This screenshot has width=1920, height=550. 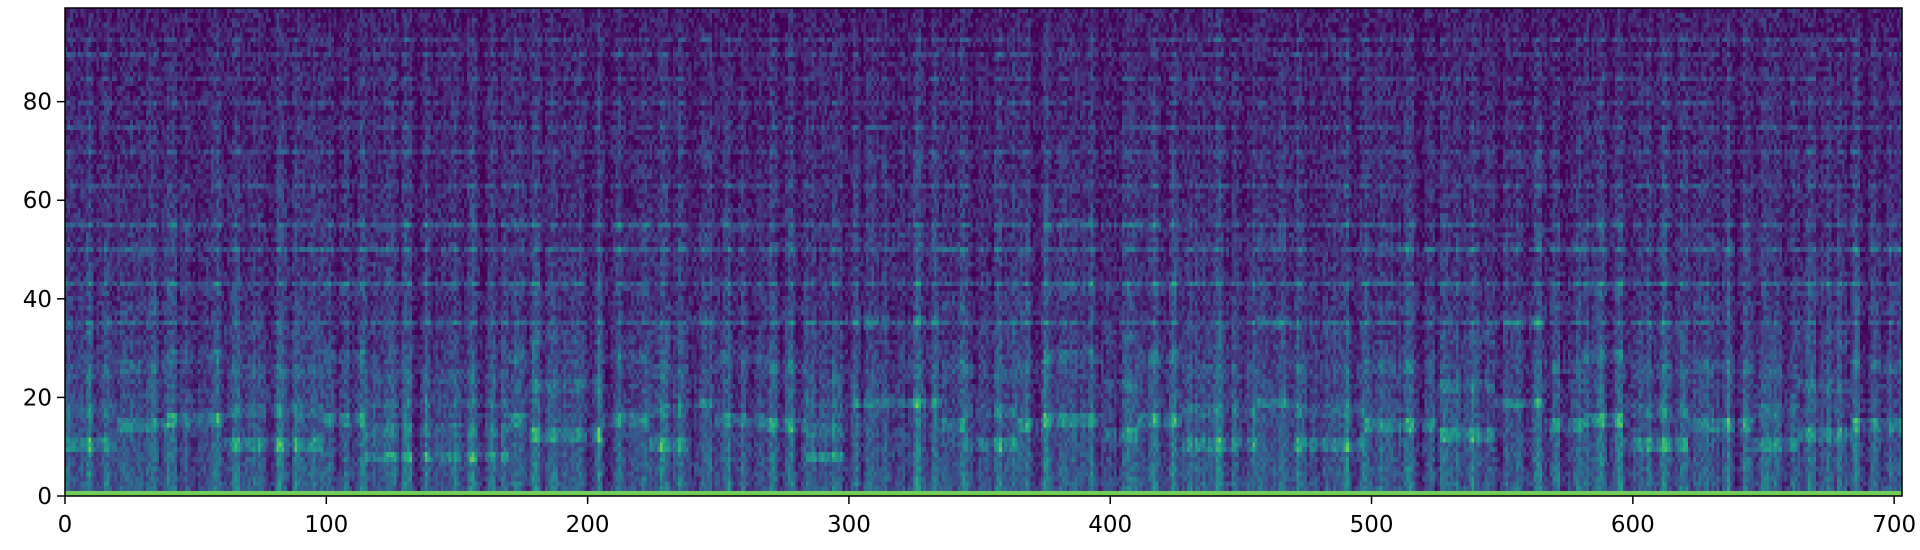 What do you see at coordinates (1894, 525) in the screenshot?
I see `x-tick-label: 700` at bounding box center [1894, 525].